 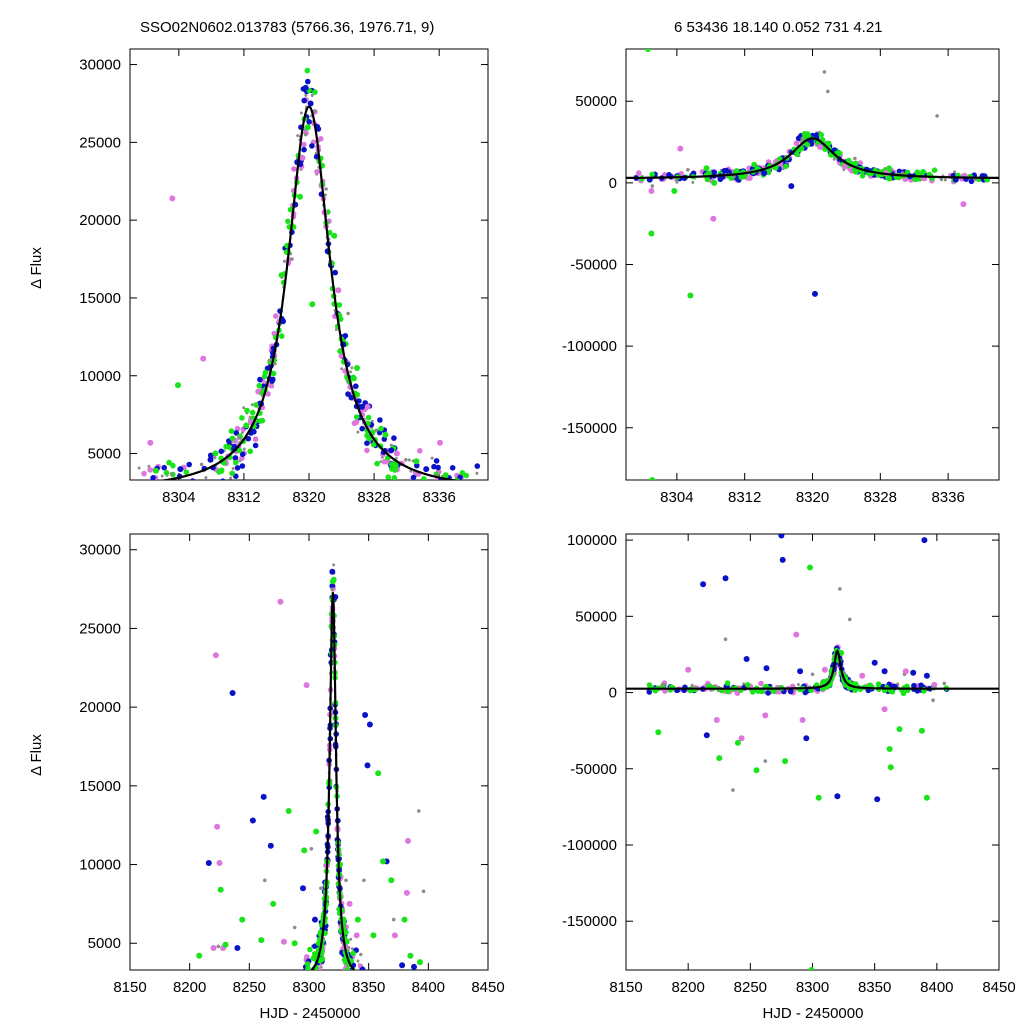 I want to click on x-tick-label: 8304, so click(x=676, y=497).